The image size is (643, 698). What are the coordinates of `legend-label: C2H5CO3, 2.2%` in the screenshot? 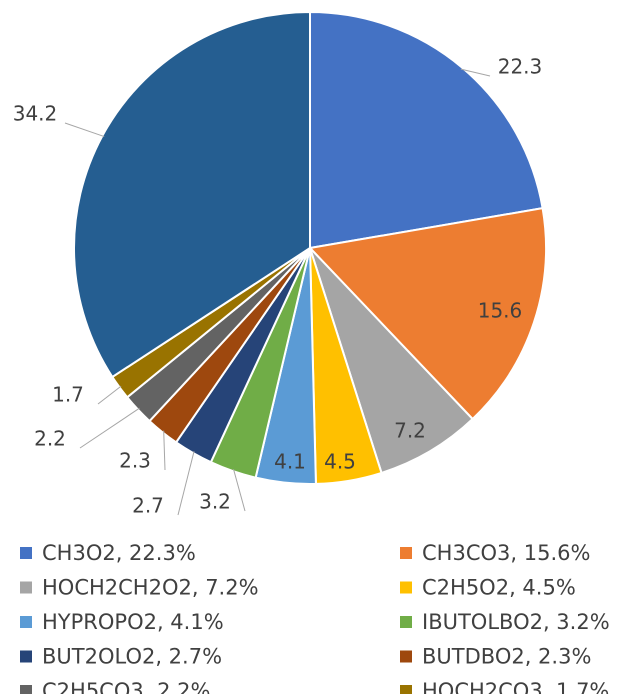 It's located at (126, 686).